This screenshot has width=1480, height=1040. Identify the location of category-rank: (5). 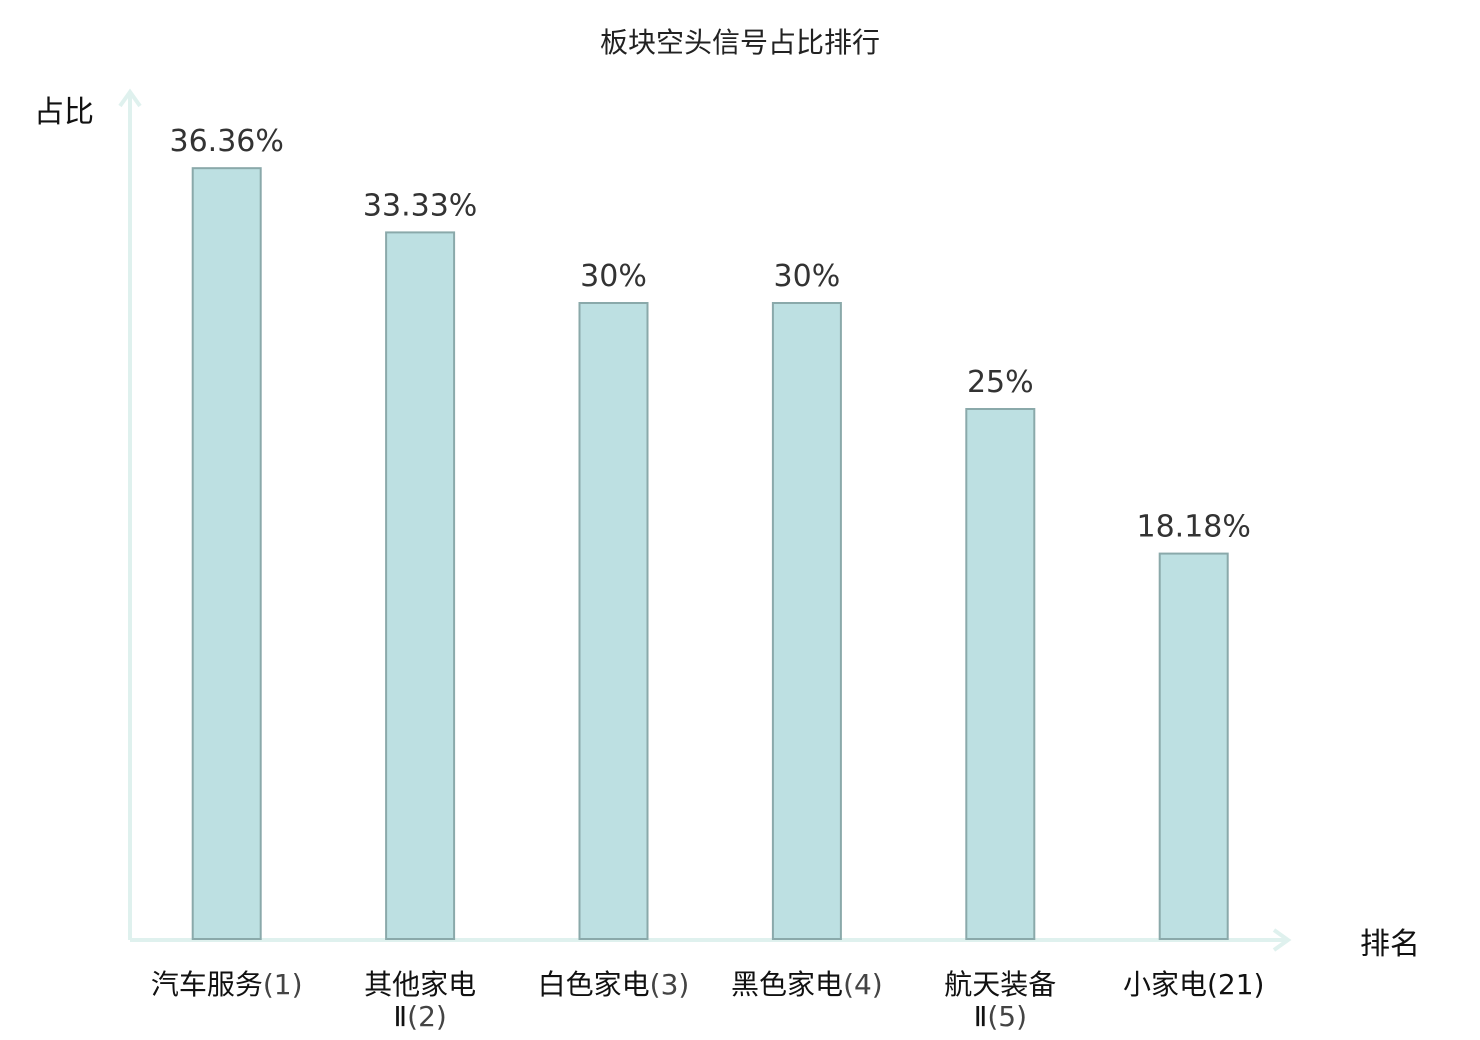
(1007, 1016).